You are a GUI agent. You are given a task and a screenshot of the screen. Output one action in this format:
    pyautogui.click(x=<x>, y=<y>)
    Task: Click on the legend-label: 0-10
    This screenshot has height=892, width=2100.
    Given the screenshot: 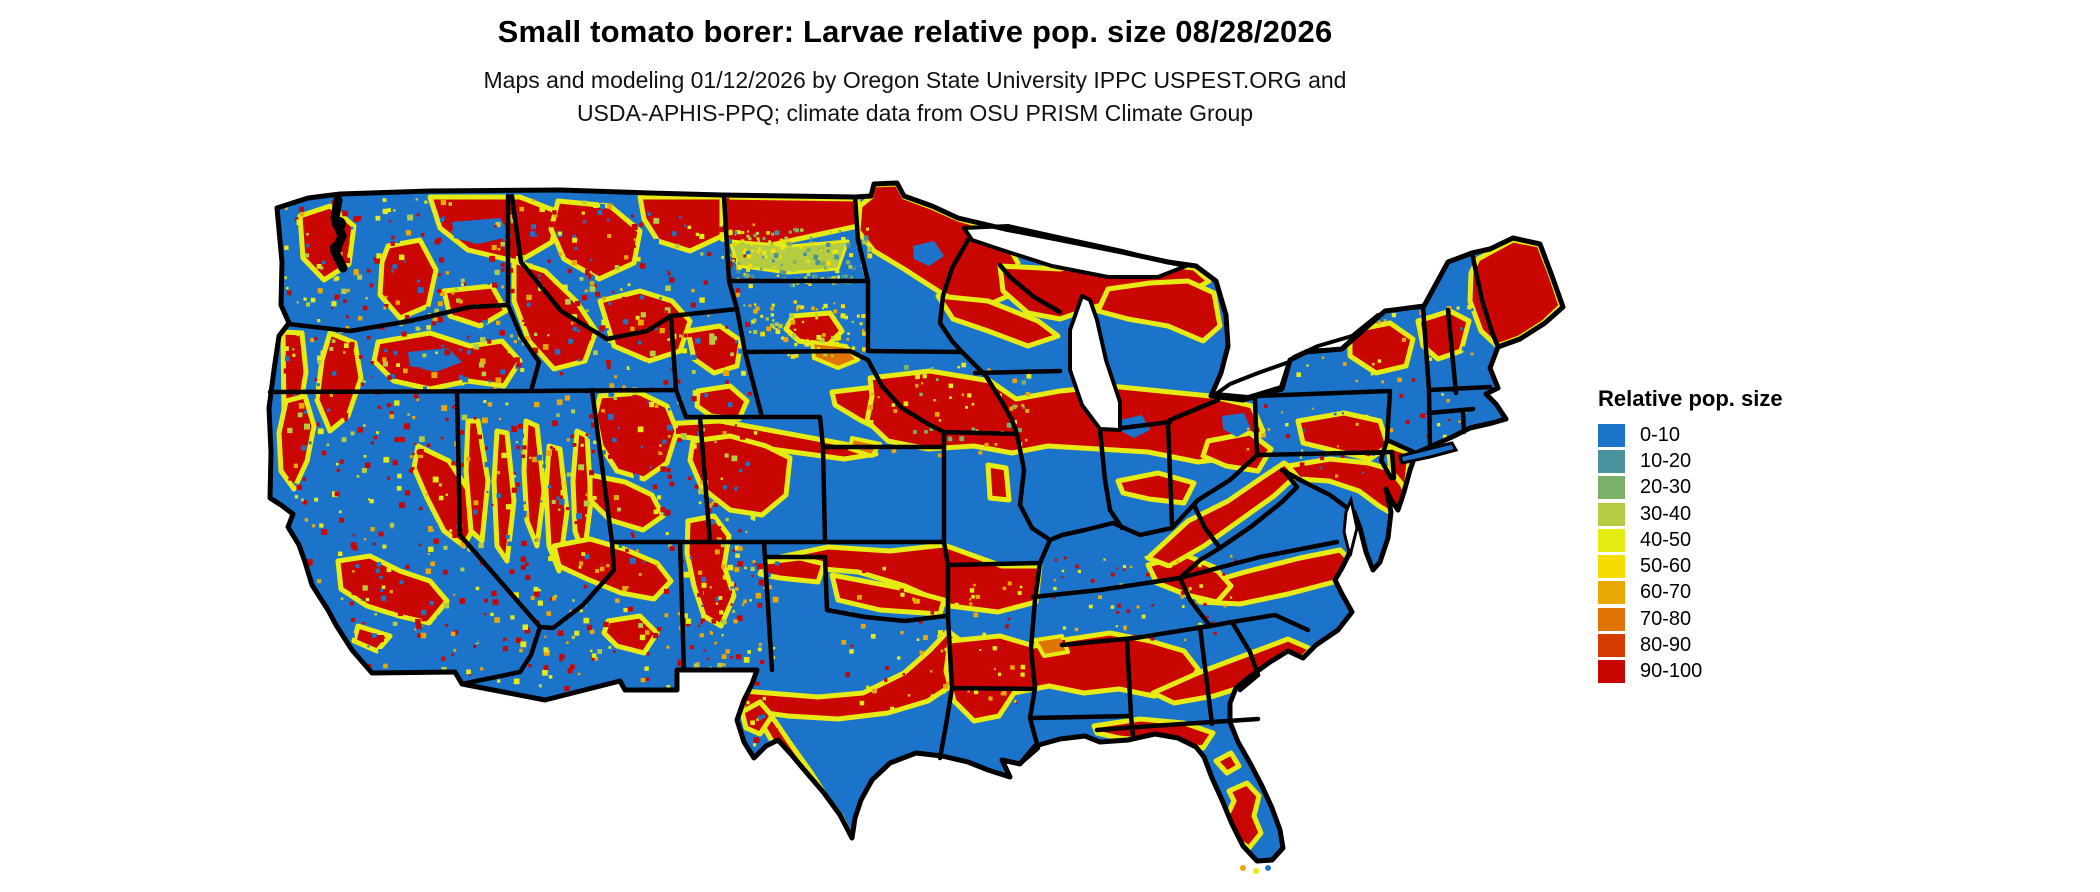 What is the action you would take?
    pyautogui.click(x=1660, y=434)
    